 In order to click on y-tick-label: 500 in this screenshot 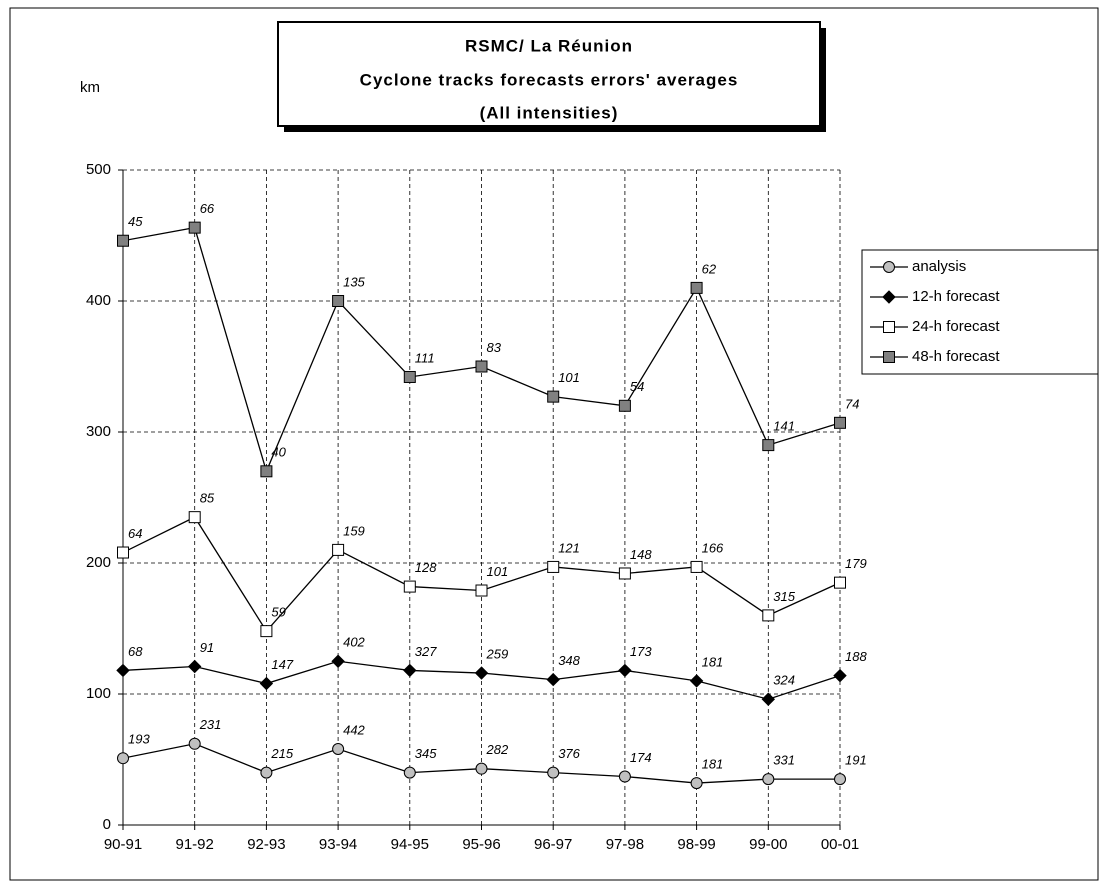, I will do `click(98, 169)`.